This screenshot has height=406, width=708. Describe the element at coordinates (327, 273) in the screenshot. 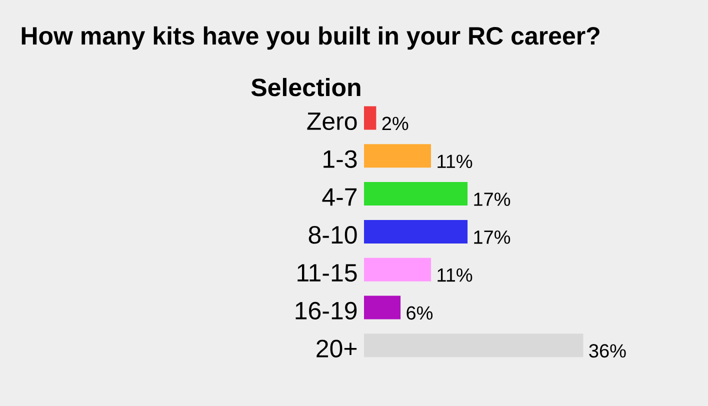

I see `y-tick-label: 11-15` at that location.